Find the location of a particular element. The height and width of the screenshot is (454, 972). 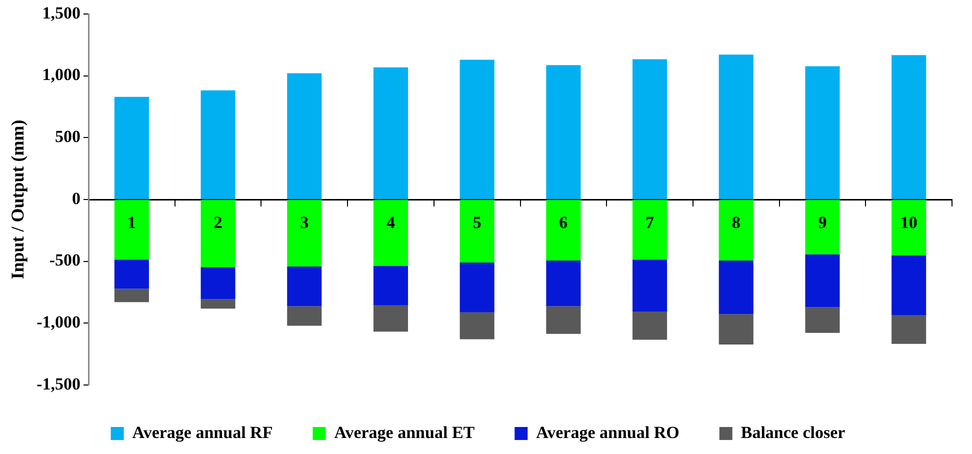

x-tick-label: 10 is located at coordinates (909, 222).